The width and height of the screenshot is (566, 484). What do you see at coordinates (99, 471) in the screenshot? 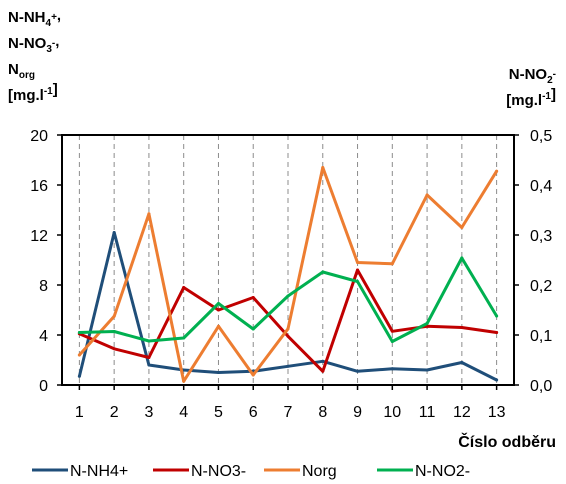
I see `legend-label: N-NH4+` at bounding box center [99, 471].